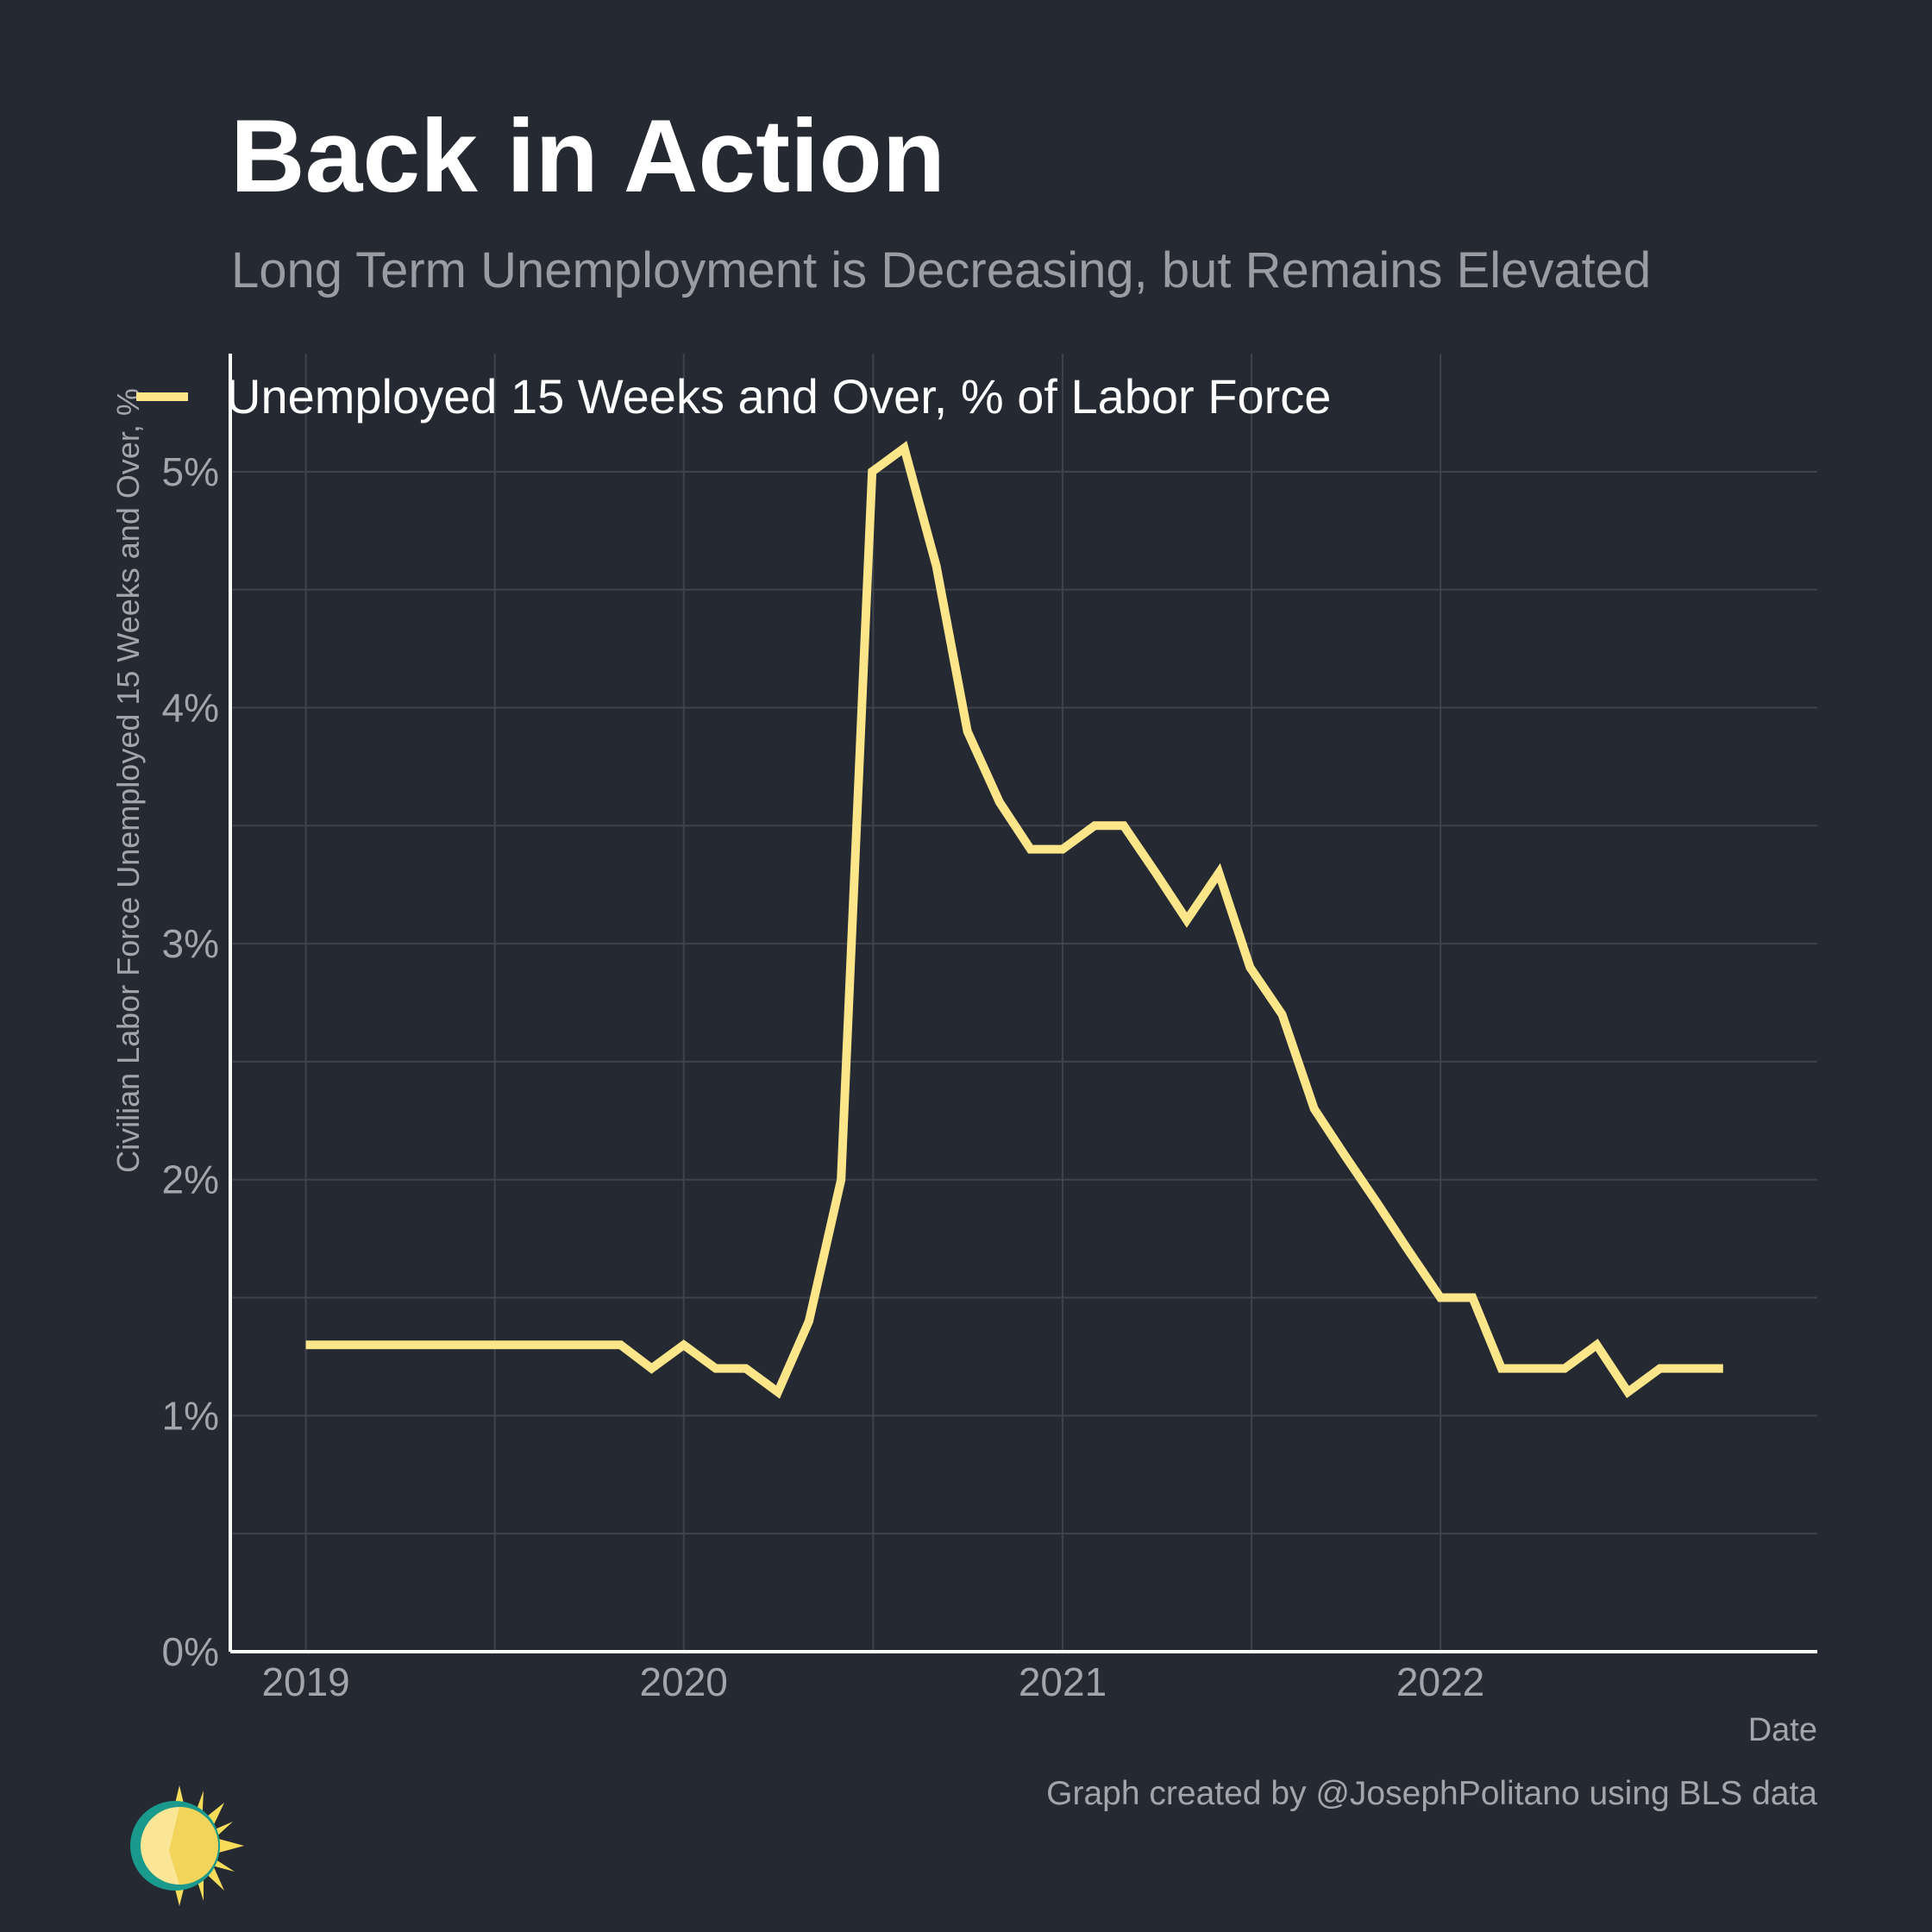 The width and height of the screenshot is (1932, 1932). What do you see at coordinates (1440, 1682) in the screenshot?
I see `x-tick-label: 2022` at bounding box center [1440, 1682].